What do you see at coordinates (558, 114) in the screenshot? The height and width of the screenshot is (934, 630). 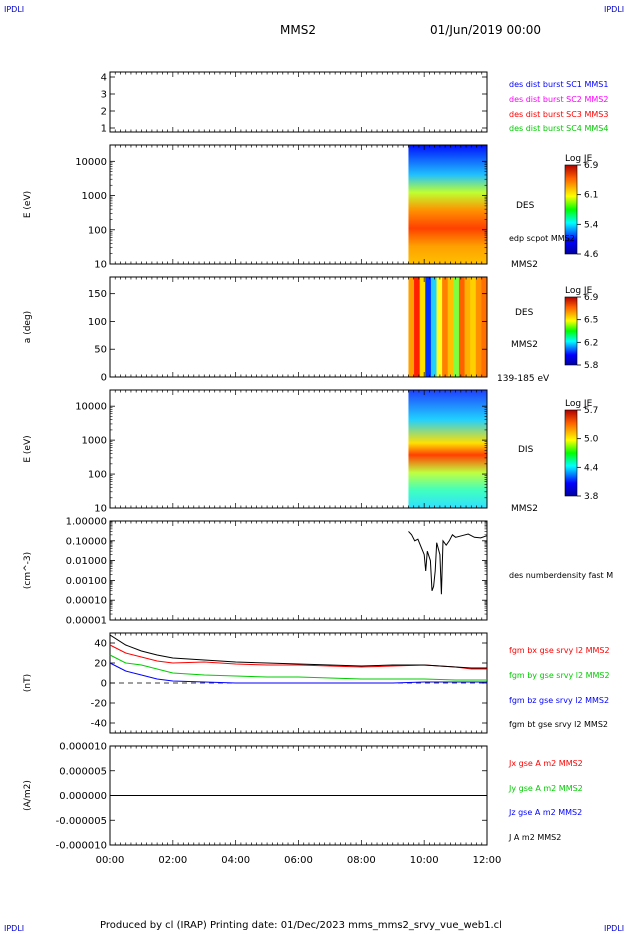 I see `spacecraft-panel-legend-item: des dist burst SC3 MMS3` at bounding box center [558, 114].